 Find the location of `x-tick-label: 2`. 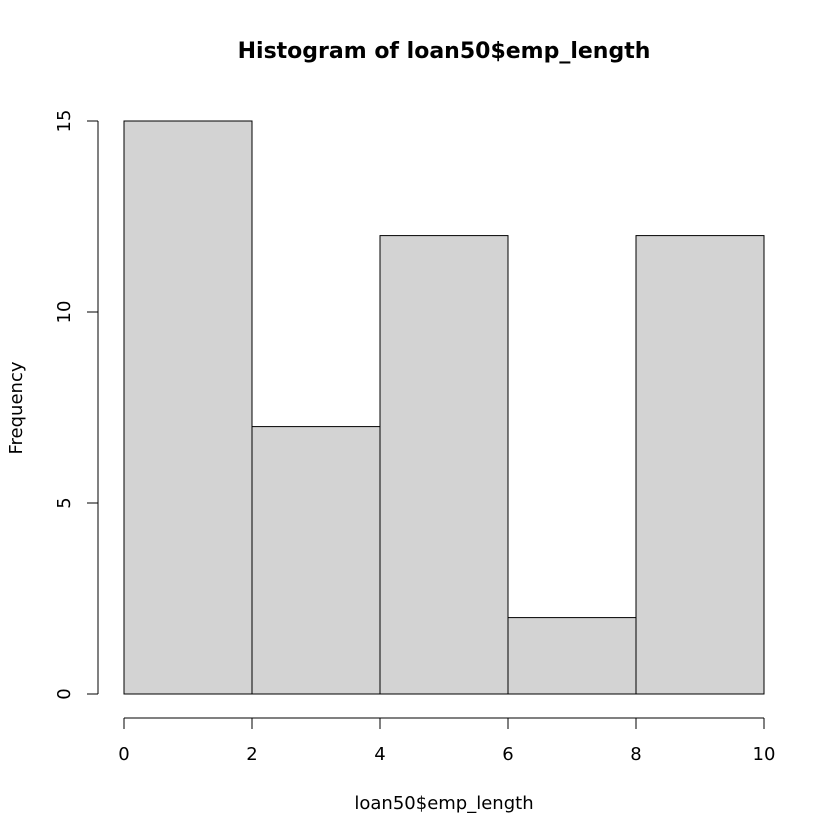

x-tick-label: 2 is located at coordinates (251, 754).